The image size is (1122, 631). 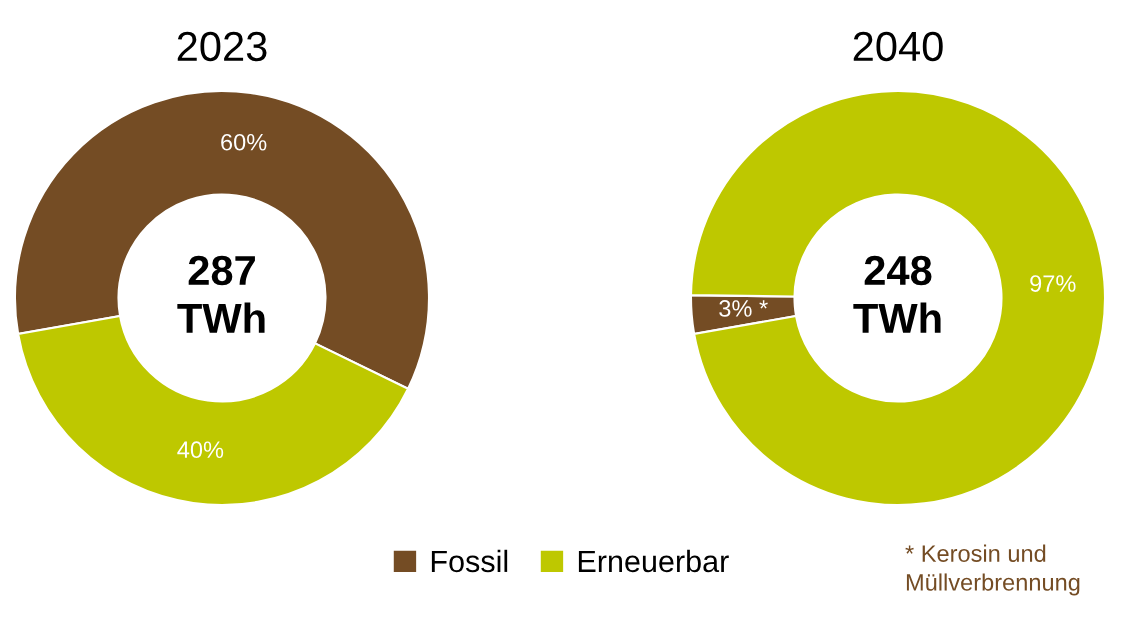 What do you see at coordinates (222, 46) in the screenshot?
I see `chart-title: 2023` at bounding box center [222, 46].